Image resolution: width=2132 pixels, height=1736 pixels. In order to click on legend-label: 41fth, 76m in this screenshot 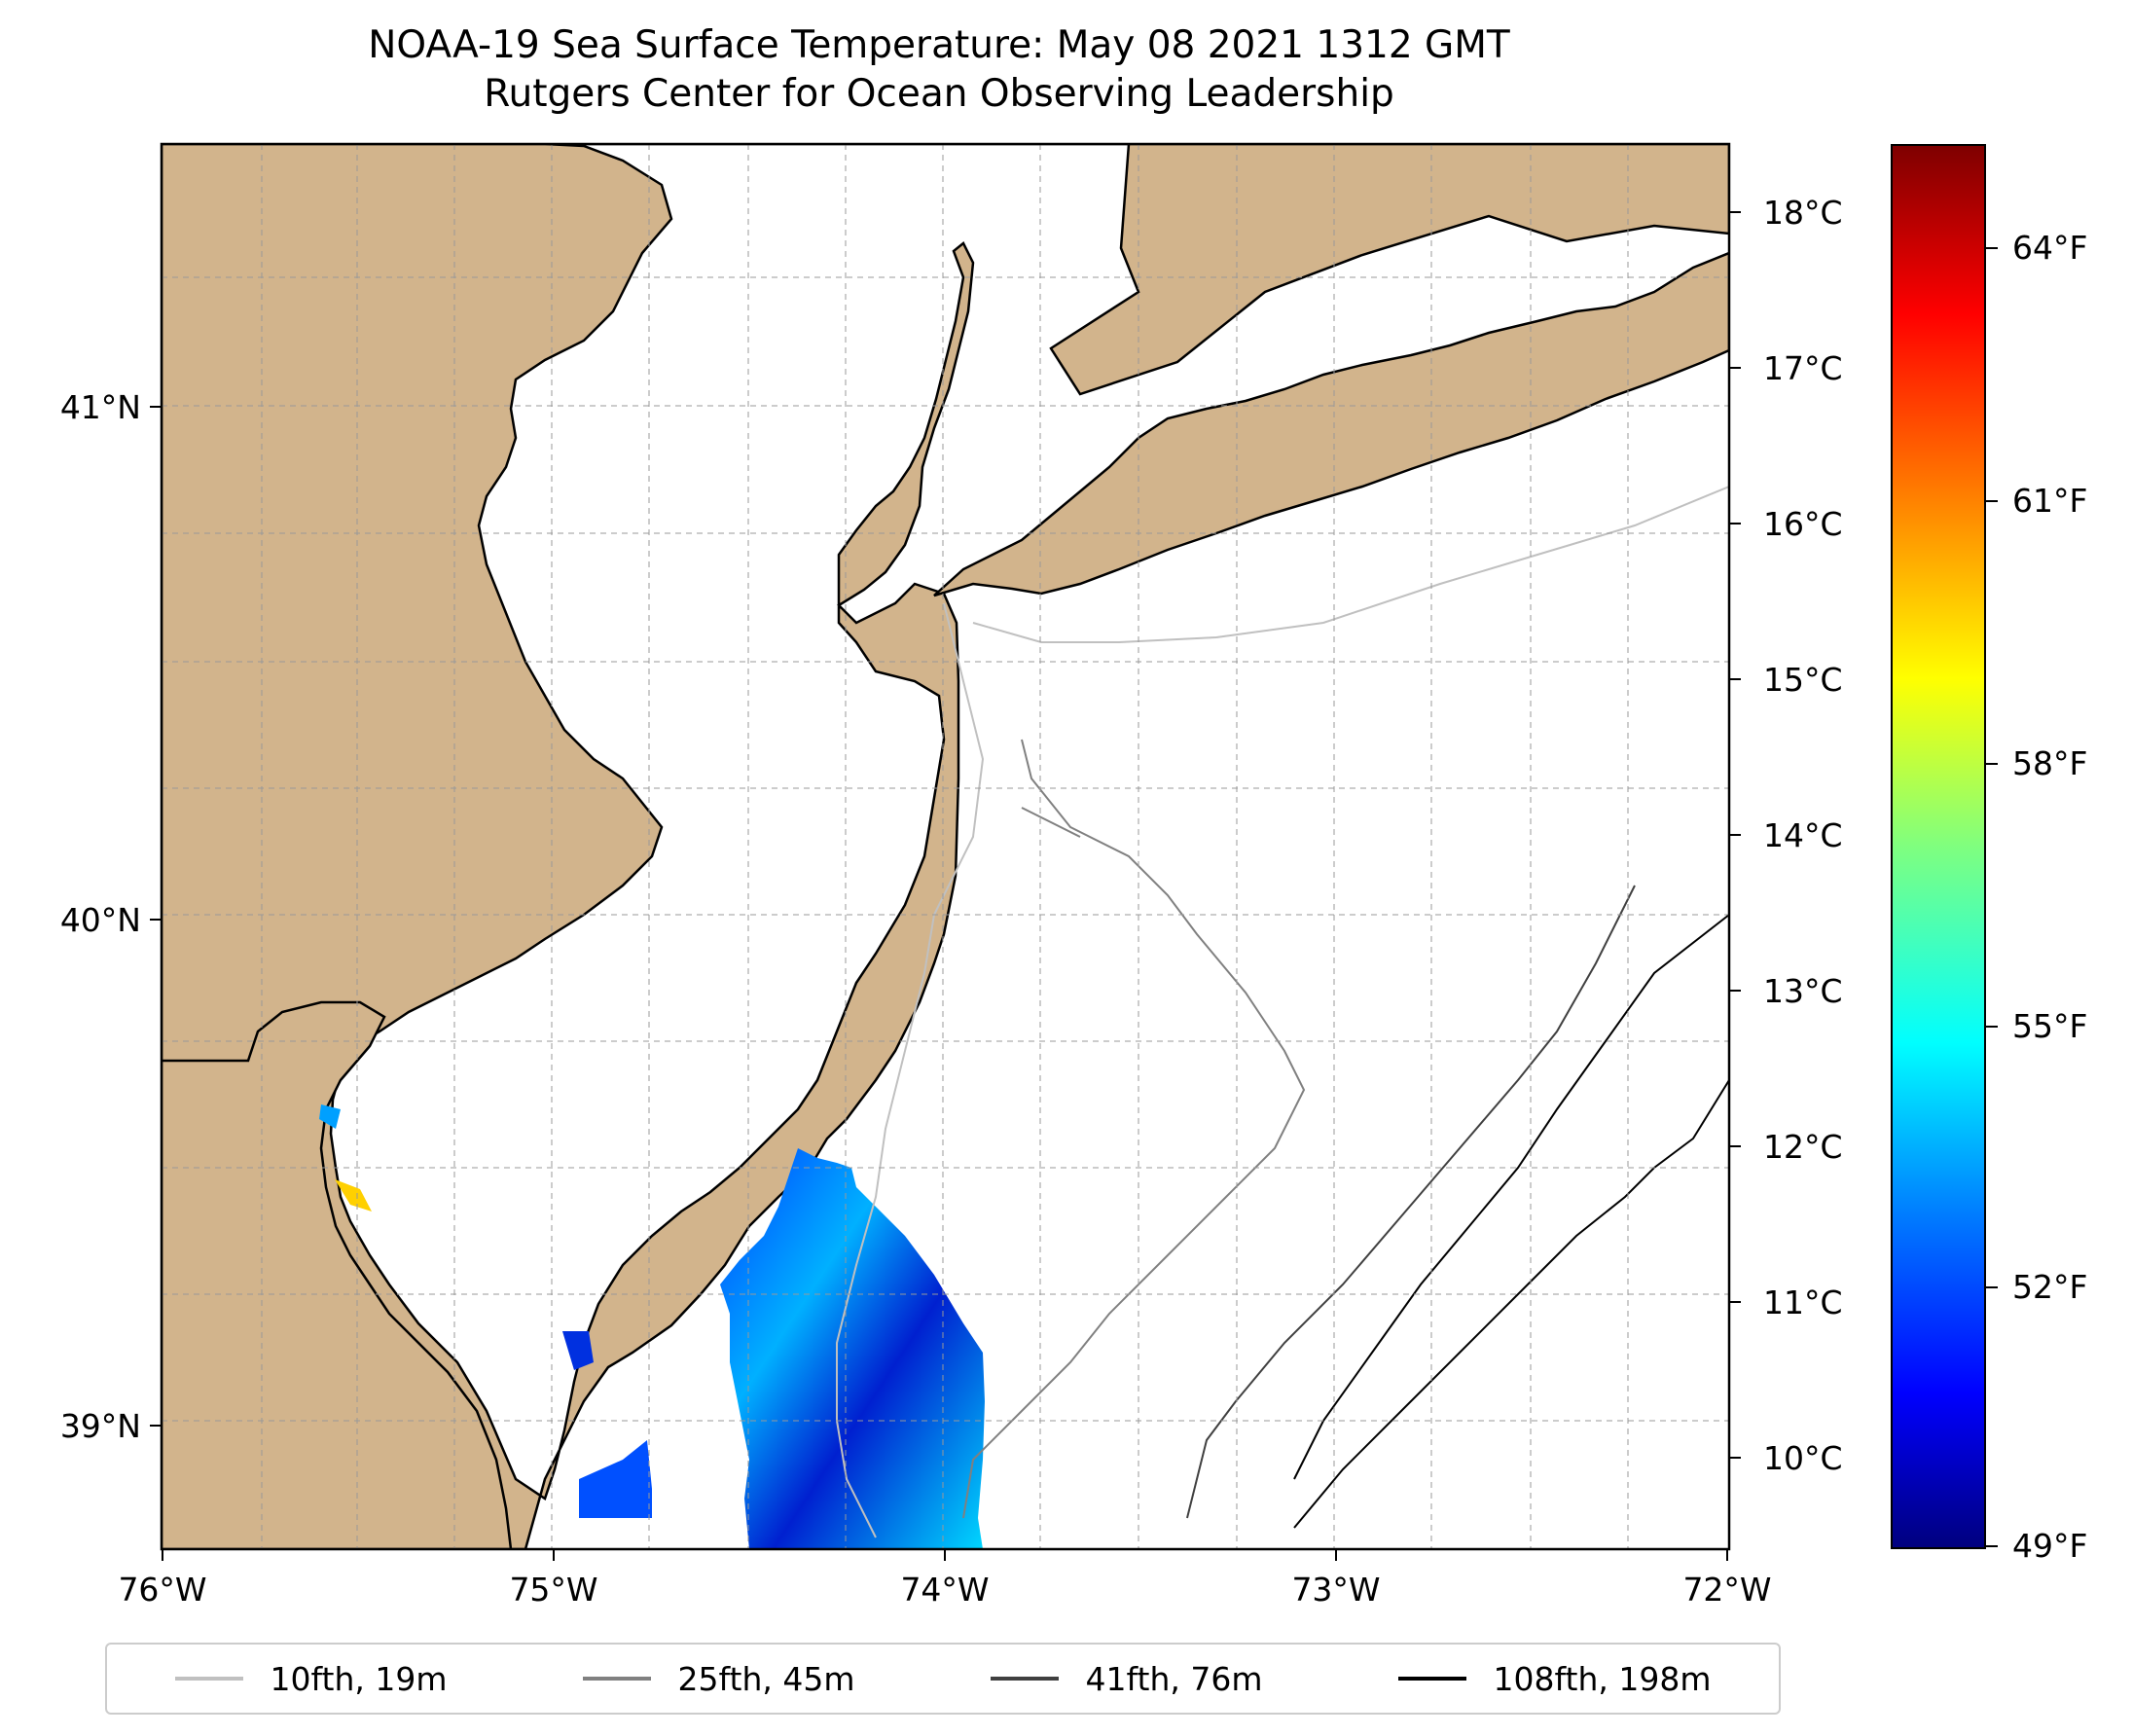, I will do `click(1174, 1679)`.